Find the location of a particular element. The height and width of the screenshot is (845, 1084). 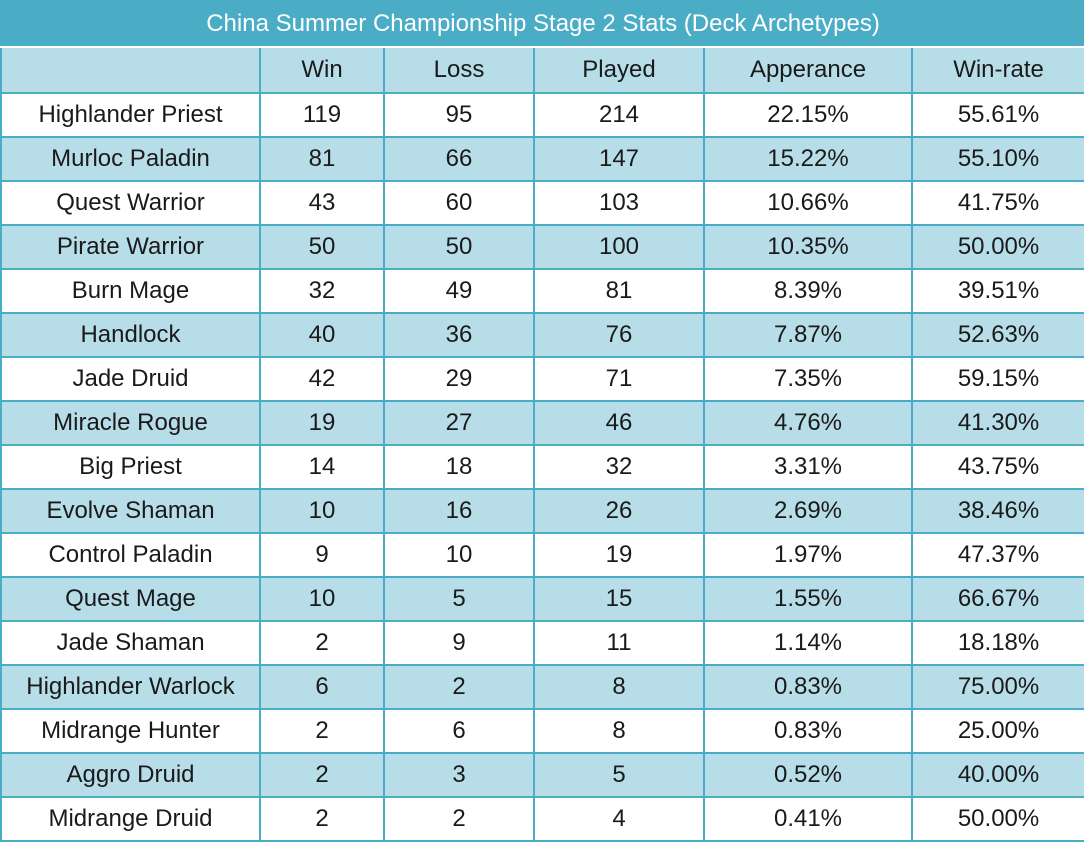

table-row: Highlander Priest 119 95 214 22.15% 55.61% is located at coordinates (542, 115).